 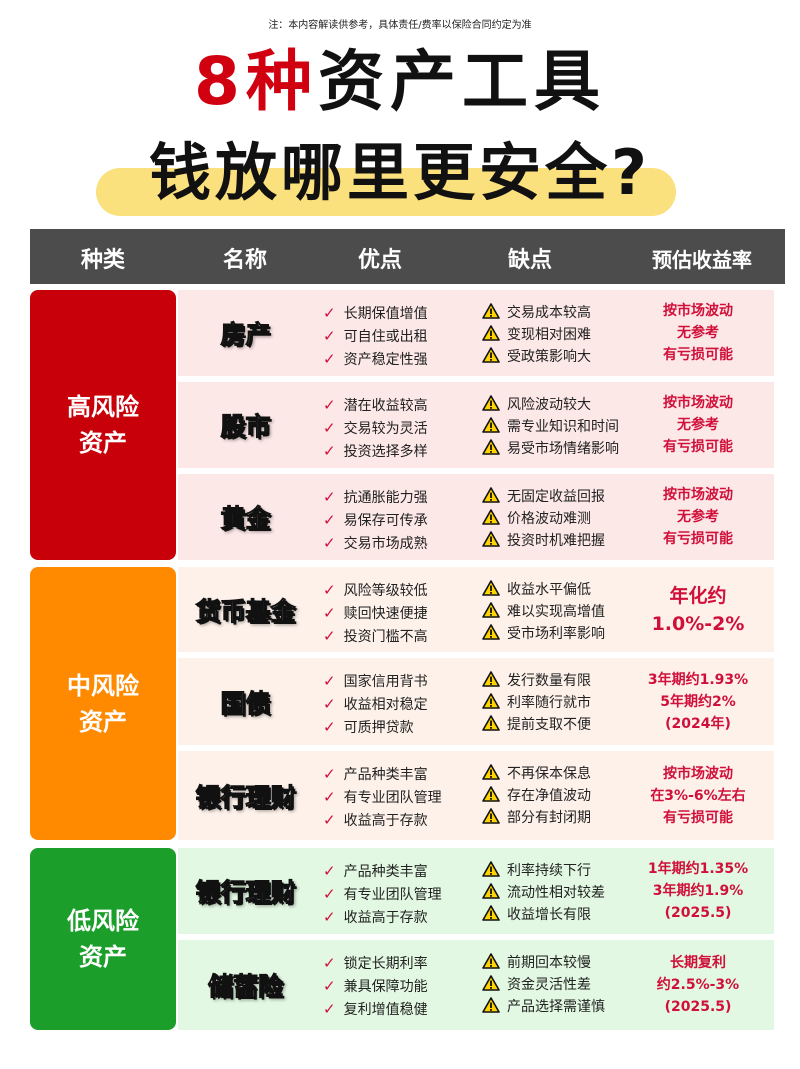 I want to click on pro-text: 有专业团队管理, so click(x=392, y=798).